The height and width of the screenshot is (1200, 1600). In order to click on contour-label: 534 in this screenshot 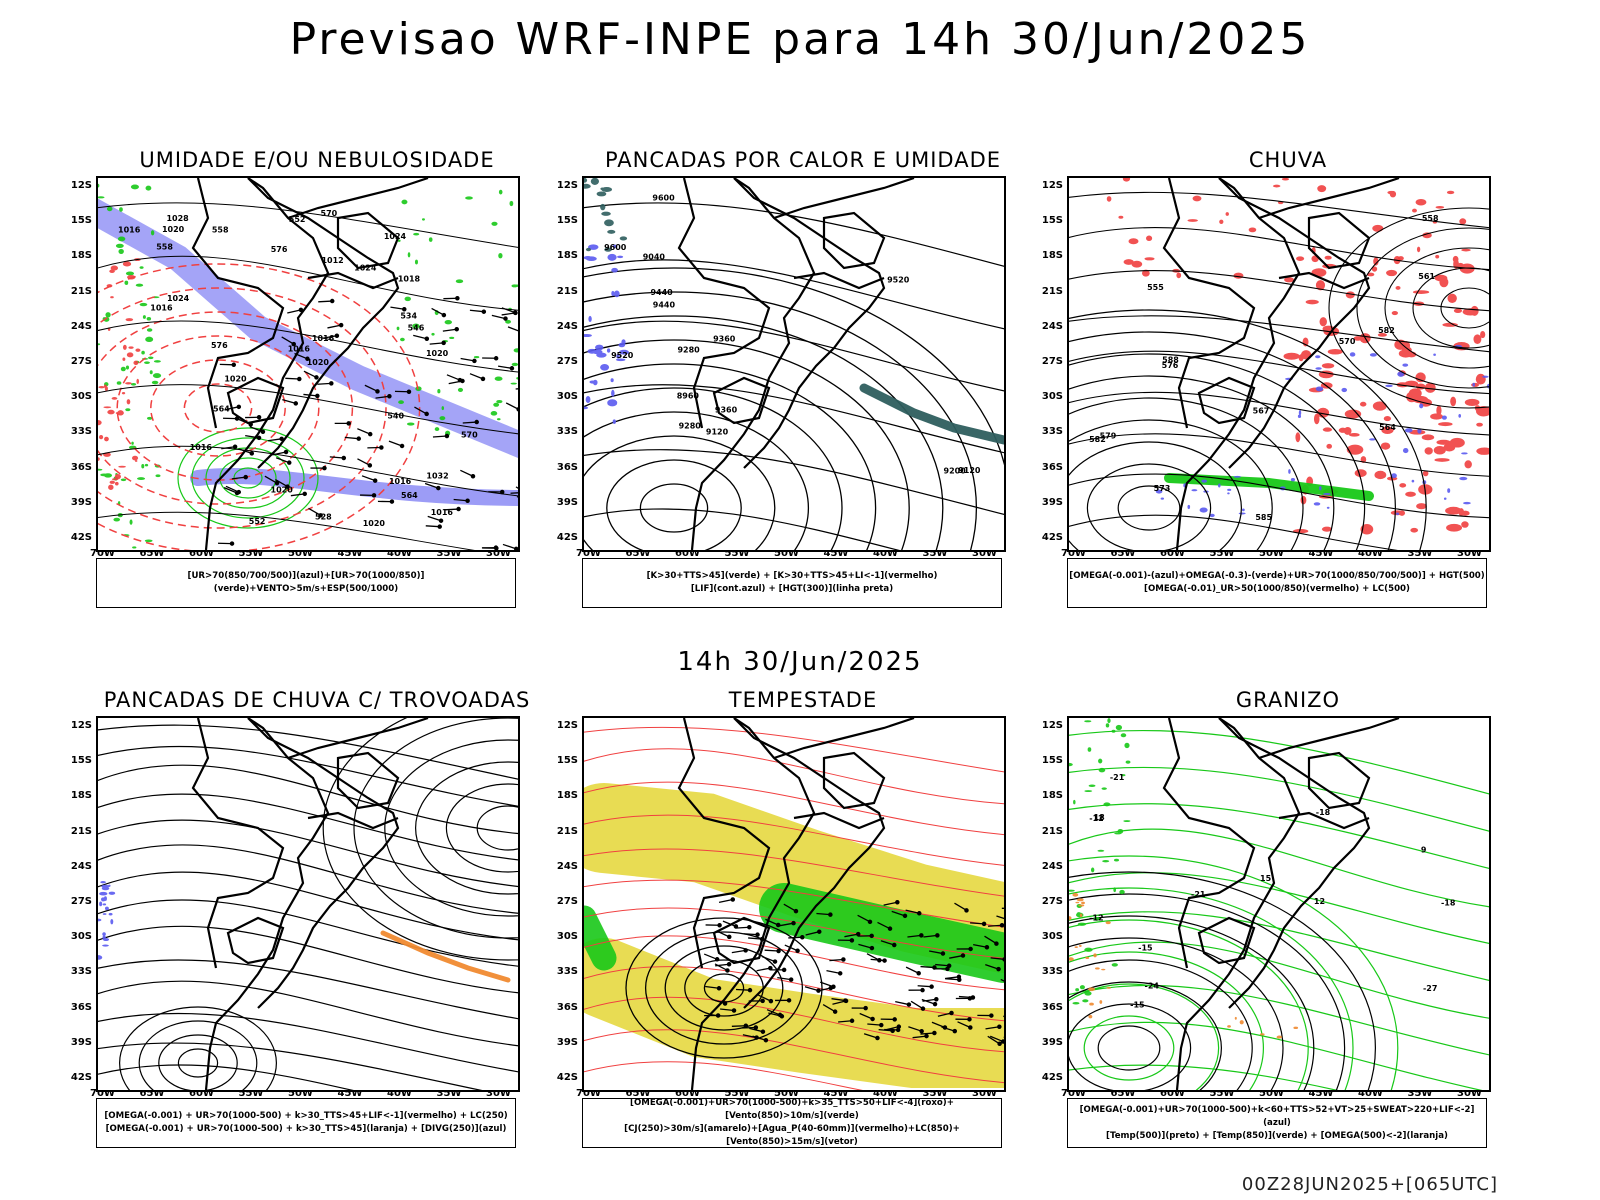, I will do `click(408, 315)`.